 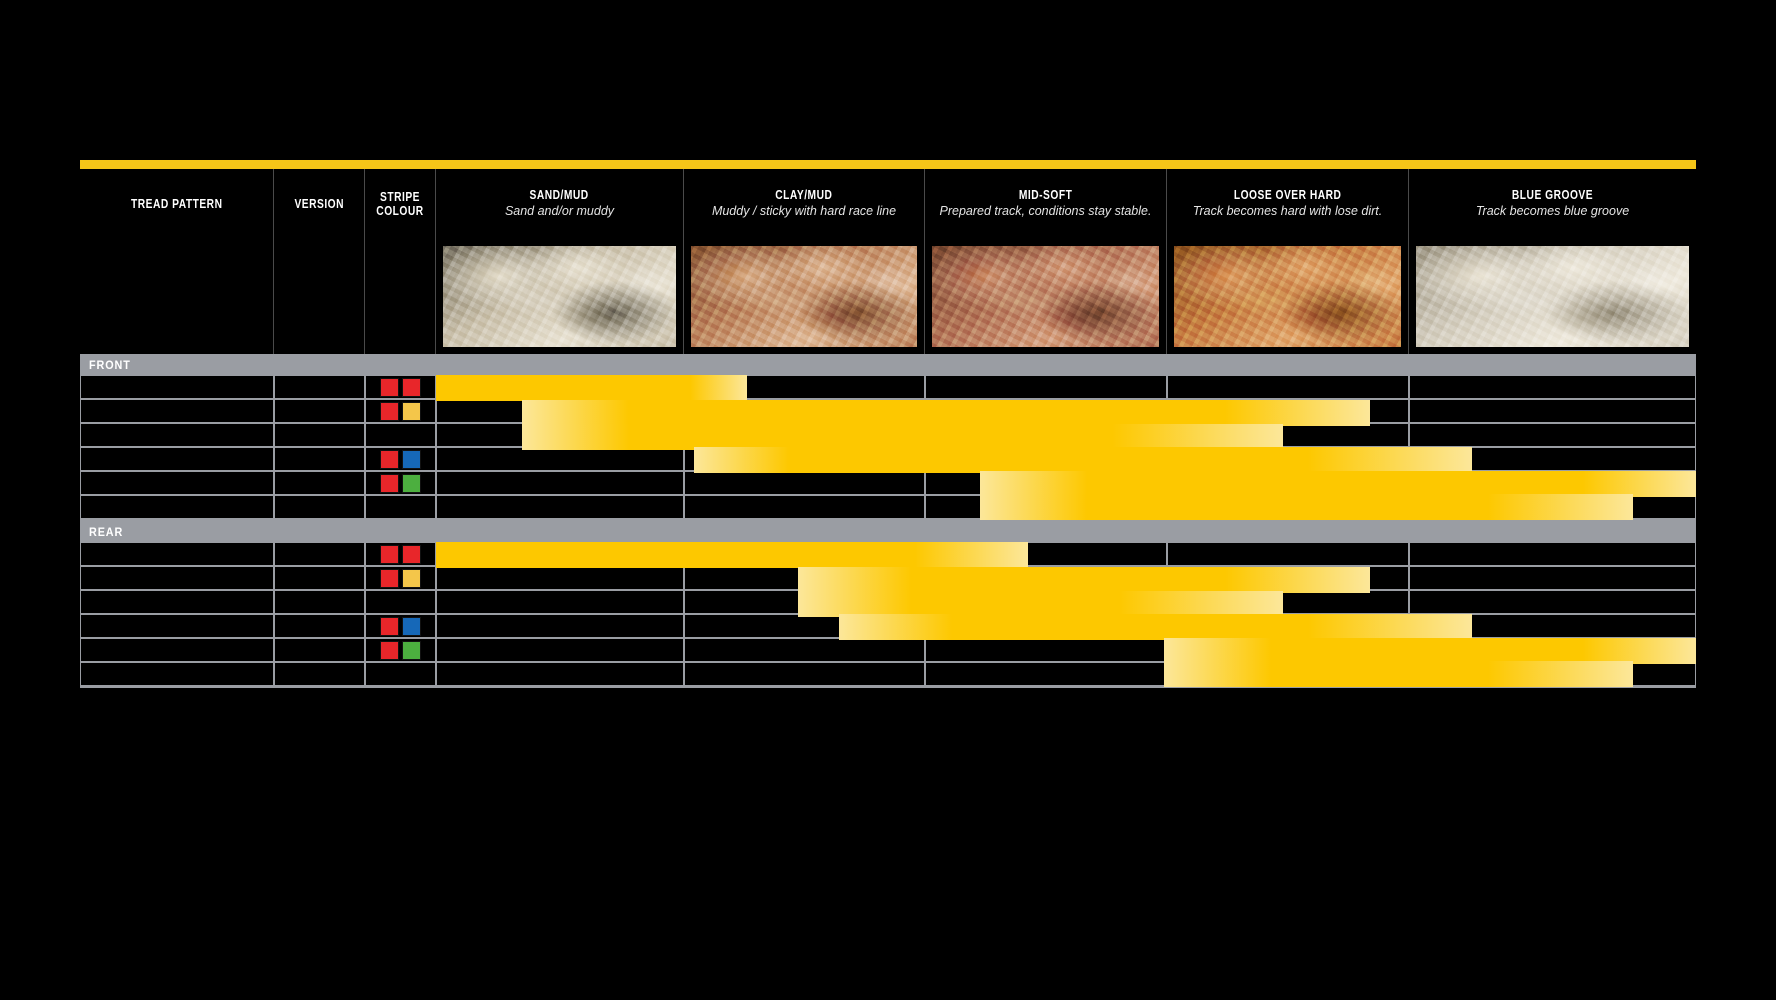 I want to click on column-header-tread_pattern: TREAD PATTERN, so click(x=177, y=204).